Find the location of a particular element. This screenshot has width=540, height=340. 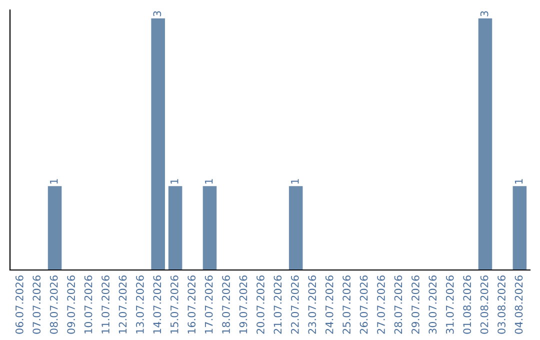

x-tick-label: 23.07.2026 is located at coordinates (312, 305).